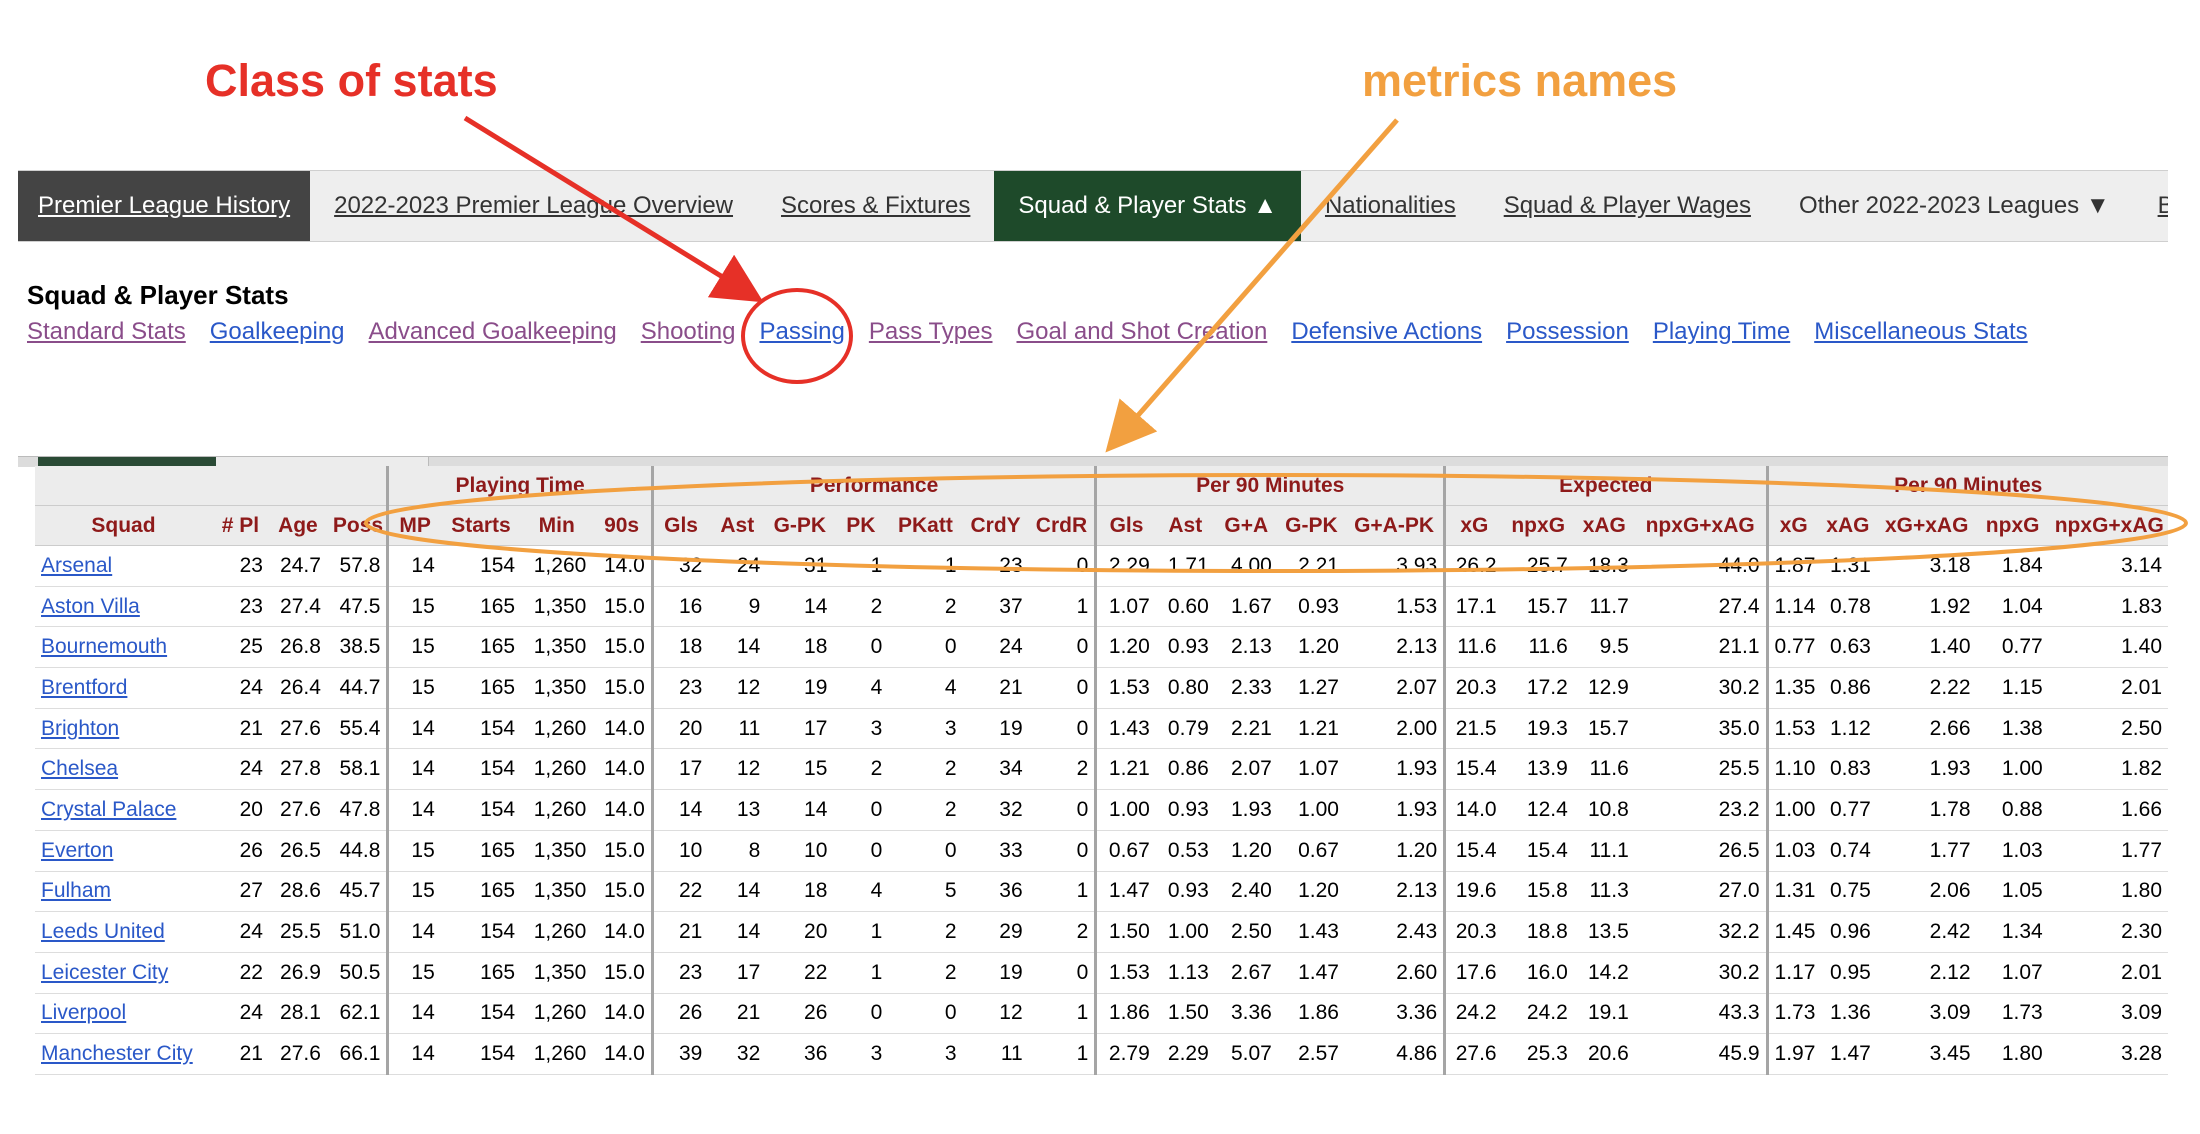 This screenshot has height=1134, width=2200. Describe the element at coordinates (1473, 729) in the screenshot. I see `table-cell: 21.5` at that location.